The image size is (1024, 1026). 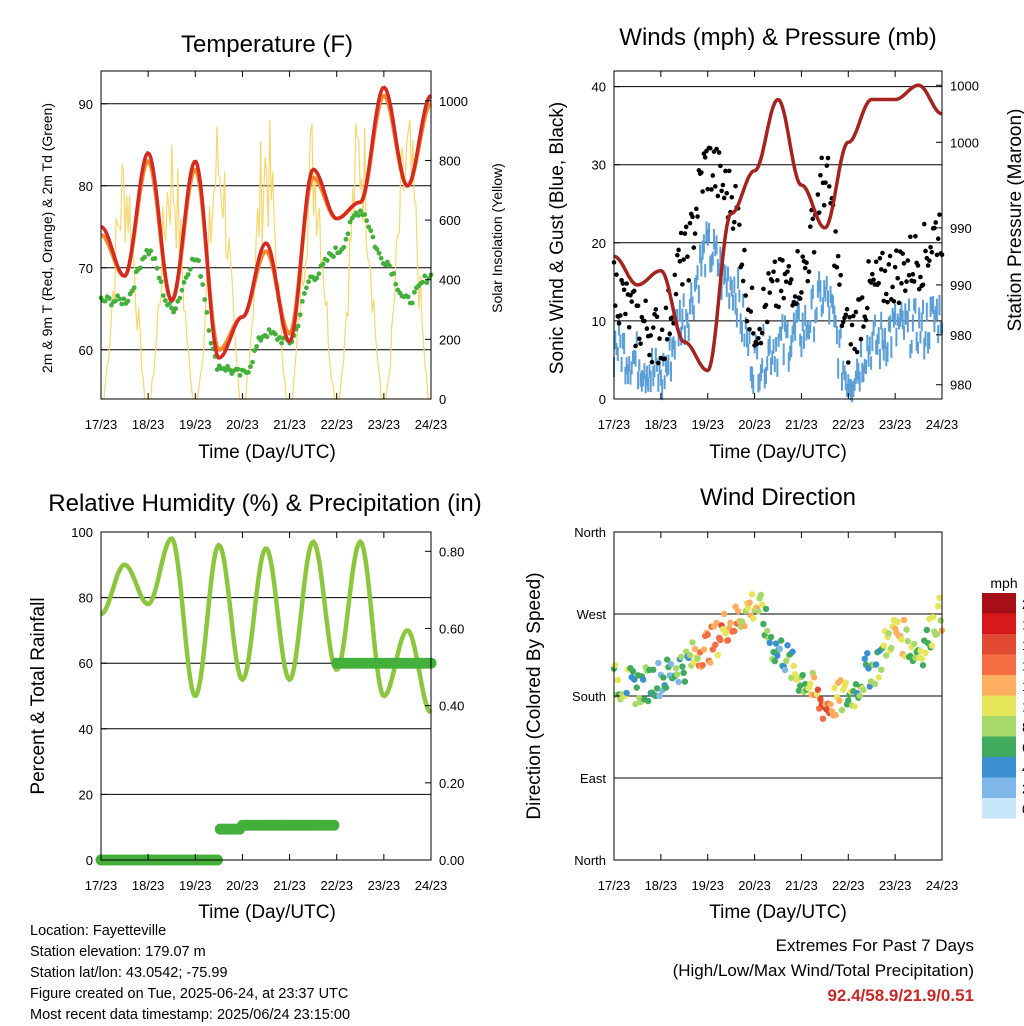 What do you see at coordinates (86, 663) in the screenshot?
I see `humidity-ytick-label: 60` at bounding box center [86, 663].